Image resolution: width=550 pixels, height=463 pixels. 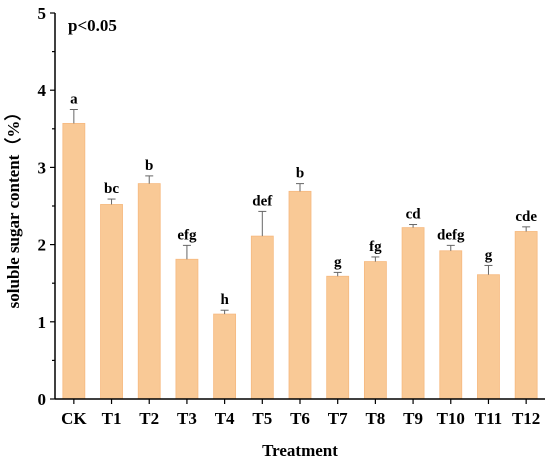 I want to click on bar-T3, so click(x=187, y=329).